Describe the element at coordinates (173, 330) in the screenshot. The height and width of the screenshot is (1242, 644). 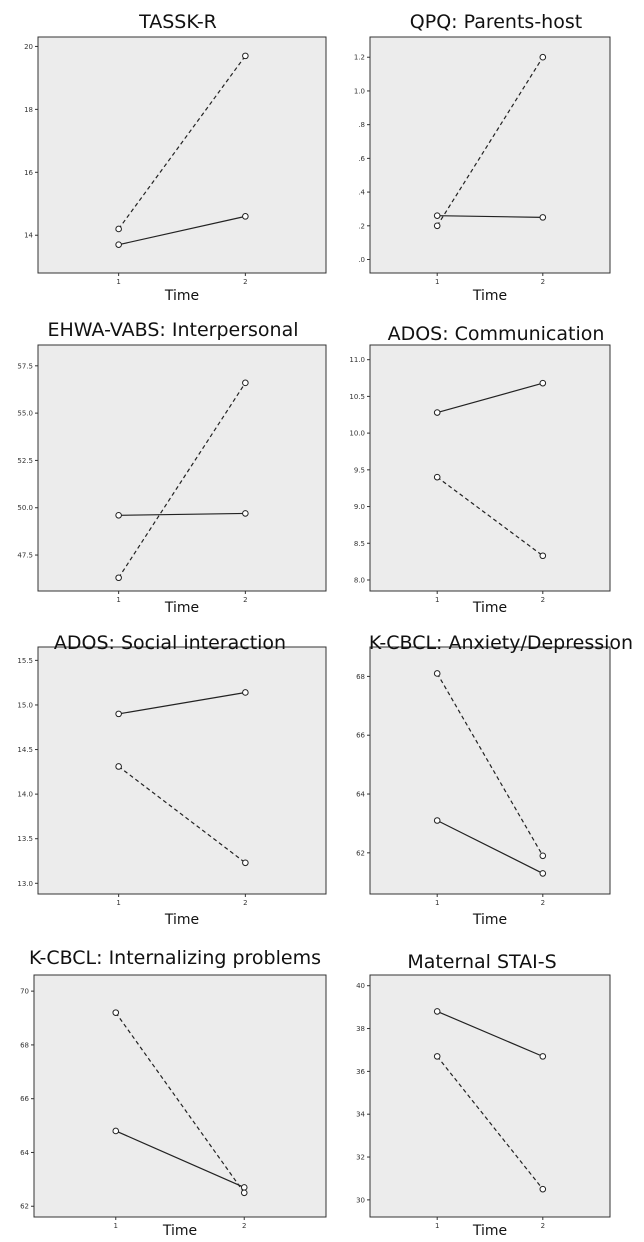
I see `chart-title: EHWA-VABS: Interpersonal` at that location.